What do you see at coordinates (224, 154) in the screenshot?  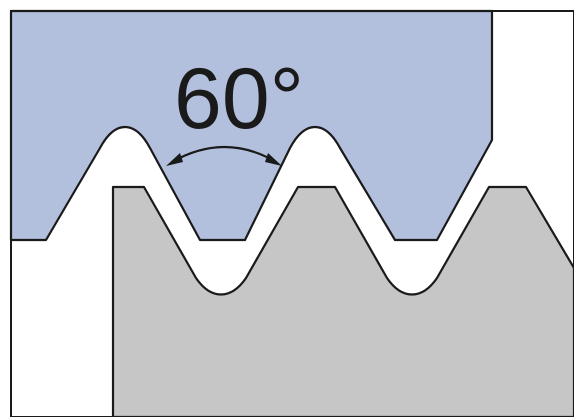 I see `angle-arc` at bounding box center [224, 154].